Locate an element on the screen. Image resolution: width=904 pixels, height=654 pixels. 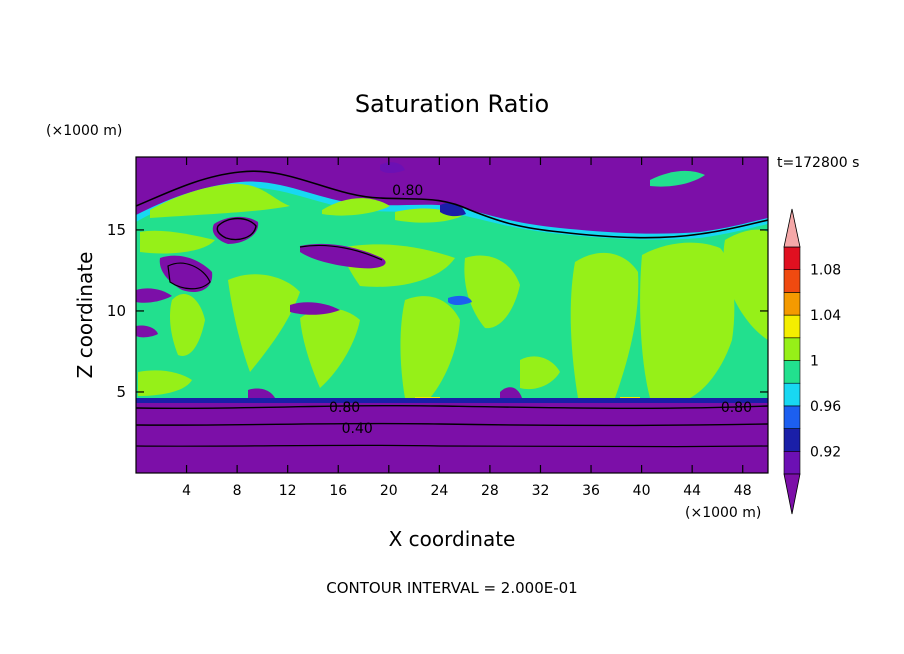
colorbar-over-arrow is located at coordinates (792, 228).